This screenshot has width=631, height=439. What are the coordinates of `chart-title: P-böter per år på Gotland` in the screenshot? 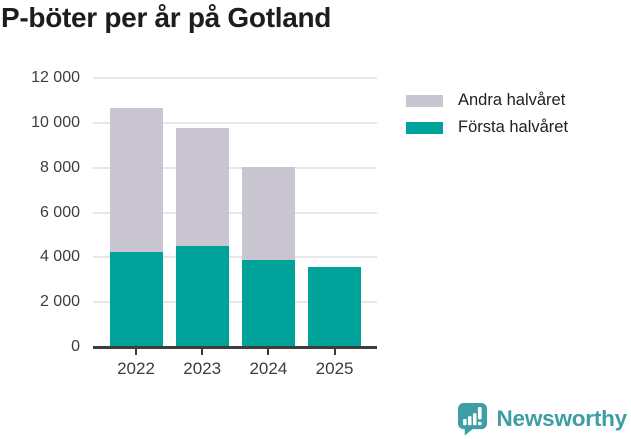 It's located at (166, 17).